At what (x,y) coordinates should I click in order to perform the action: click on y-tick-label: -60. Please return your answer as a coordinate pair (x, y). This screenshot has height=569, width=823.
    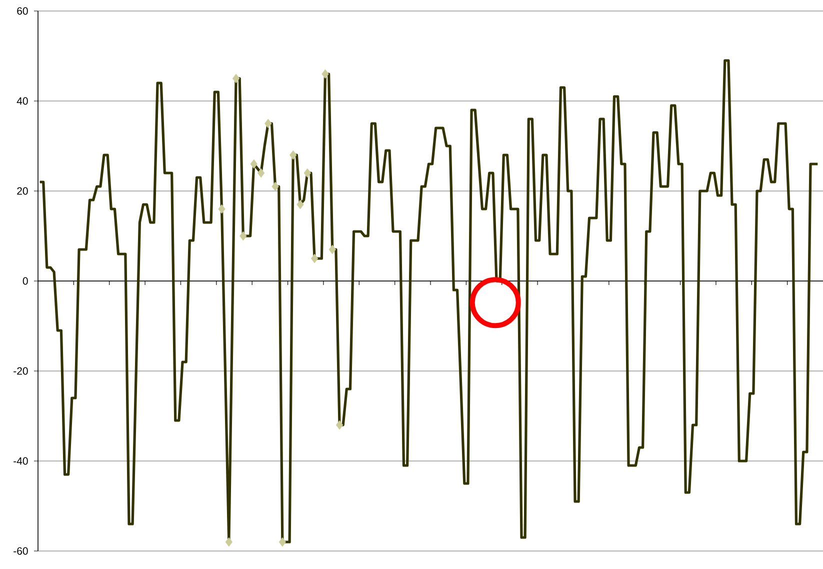
    Looking at the image, I should click on (21, 551).